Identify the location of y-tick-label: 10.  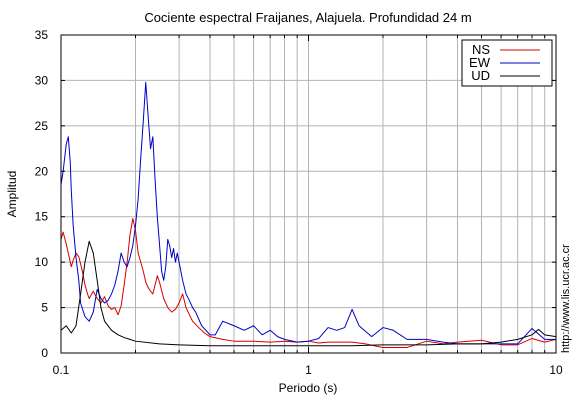
(42, 262).